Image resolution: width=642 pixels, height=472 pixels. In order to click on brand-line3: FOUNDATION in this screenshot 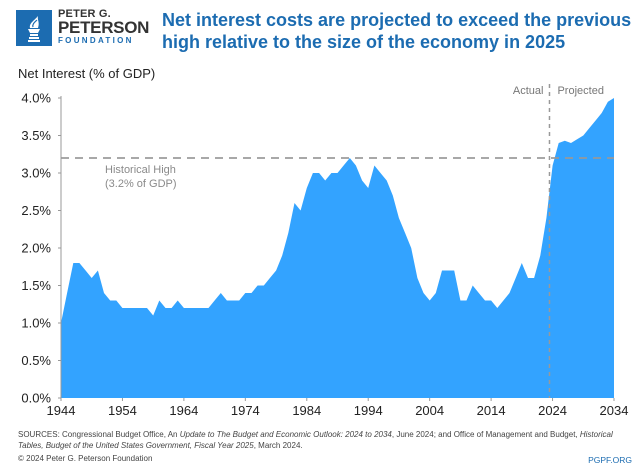, I will do `click(96, 40)`.